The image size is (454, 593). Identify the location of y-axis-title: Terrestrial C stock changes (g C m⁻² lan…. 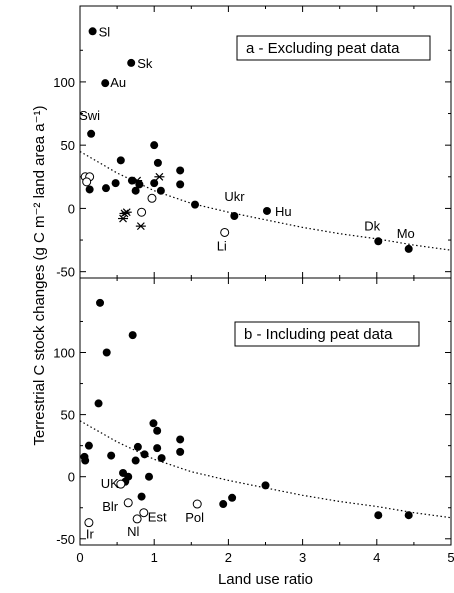
(39, 275).